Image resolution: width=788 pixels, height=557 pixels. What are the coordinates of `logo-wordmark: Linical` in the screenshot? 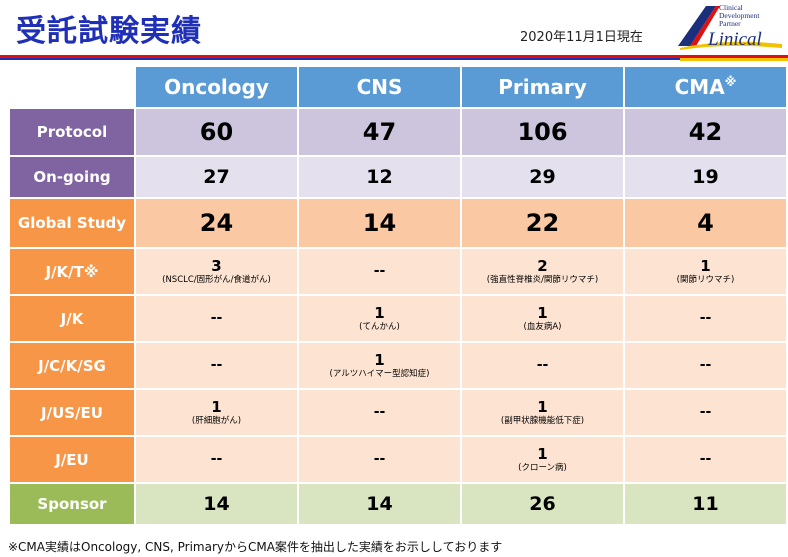 It's located at (735, 39).